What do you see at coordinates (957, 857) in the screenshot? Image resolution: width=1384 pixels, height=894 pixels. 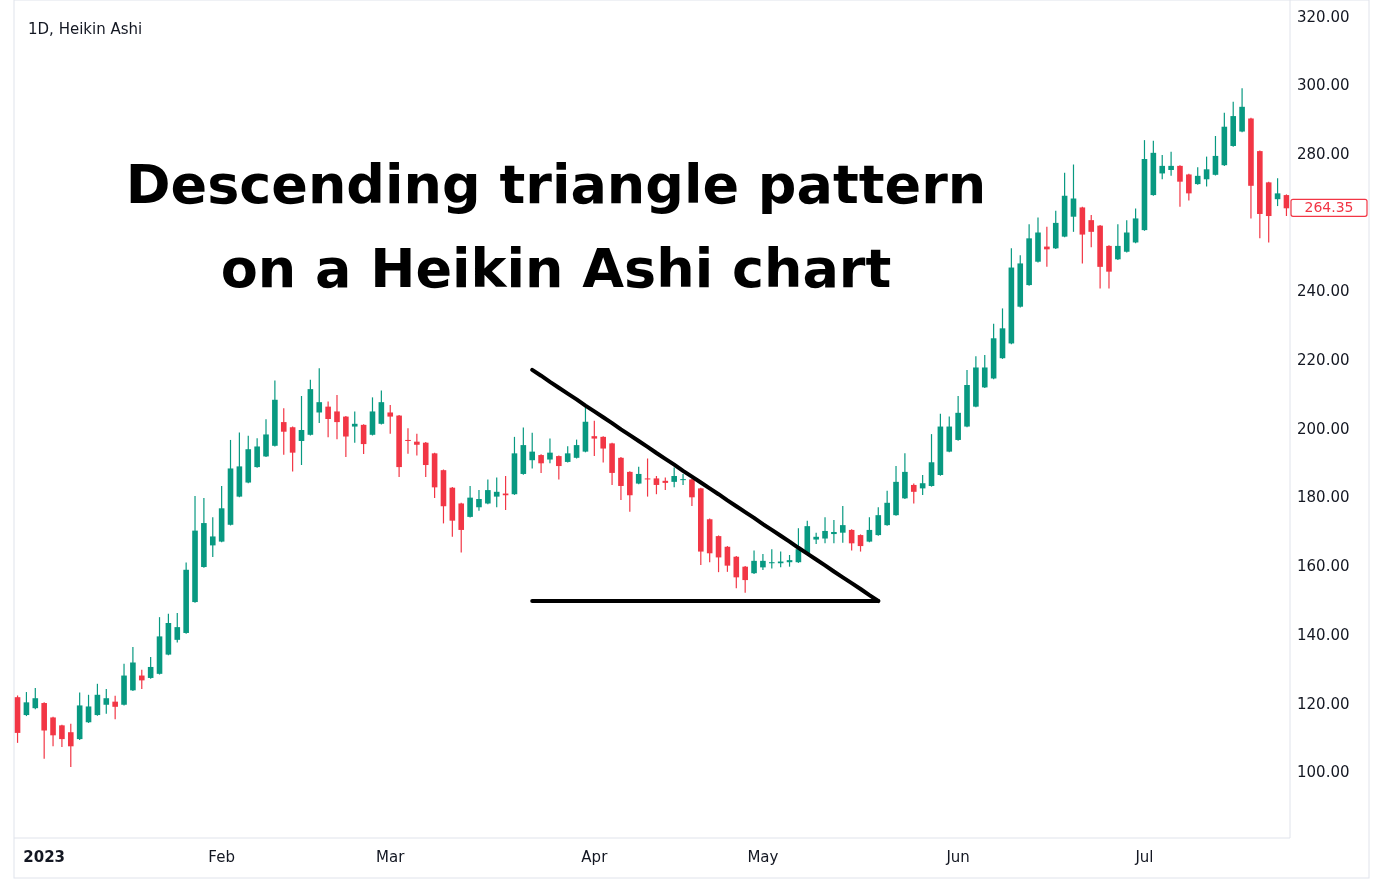 I see `x-tick-label: Jun` at bounding box center [957, 857].